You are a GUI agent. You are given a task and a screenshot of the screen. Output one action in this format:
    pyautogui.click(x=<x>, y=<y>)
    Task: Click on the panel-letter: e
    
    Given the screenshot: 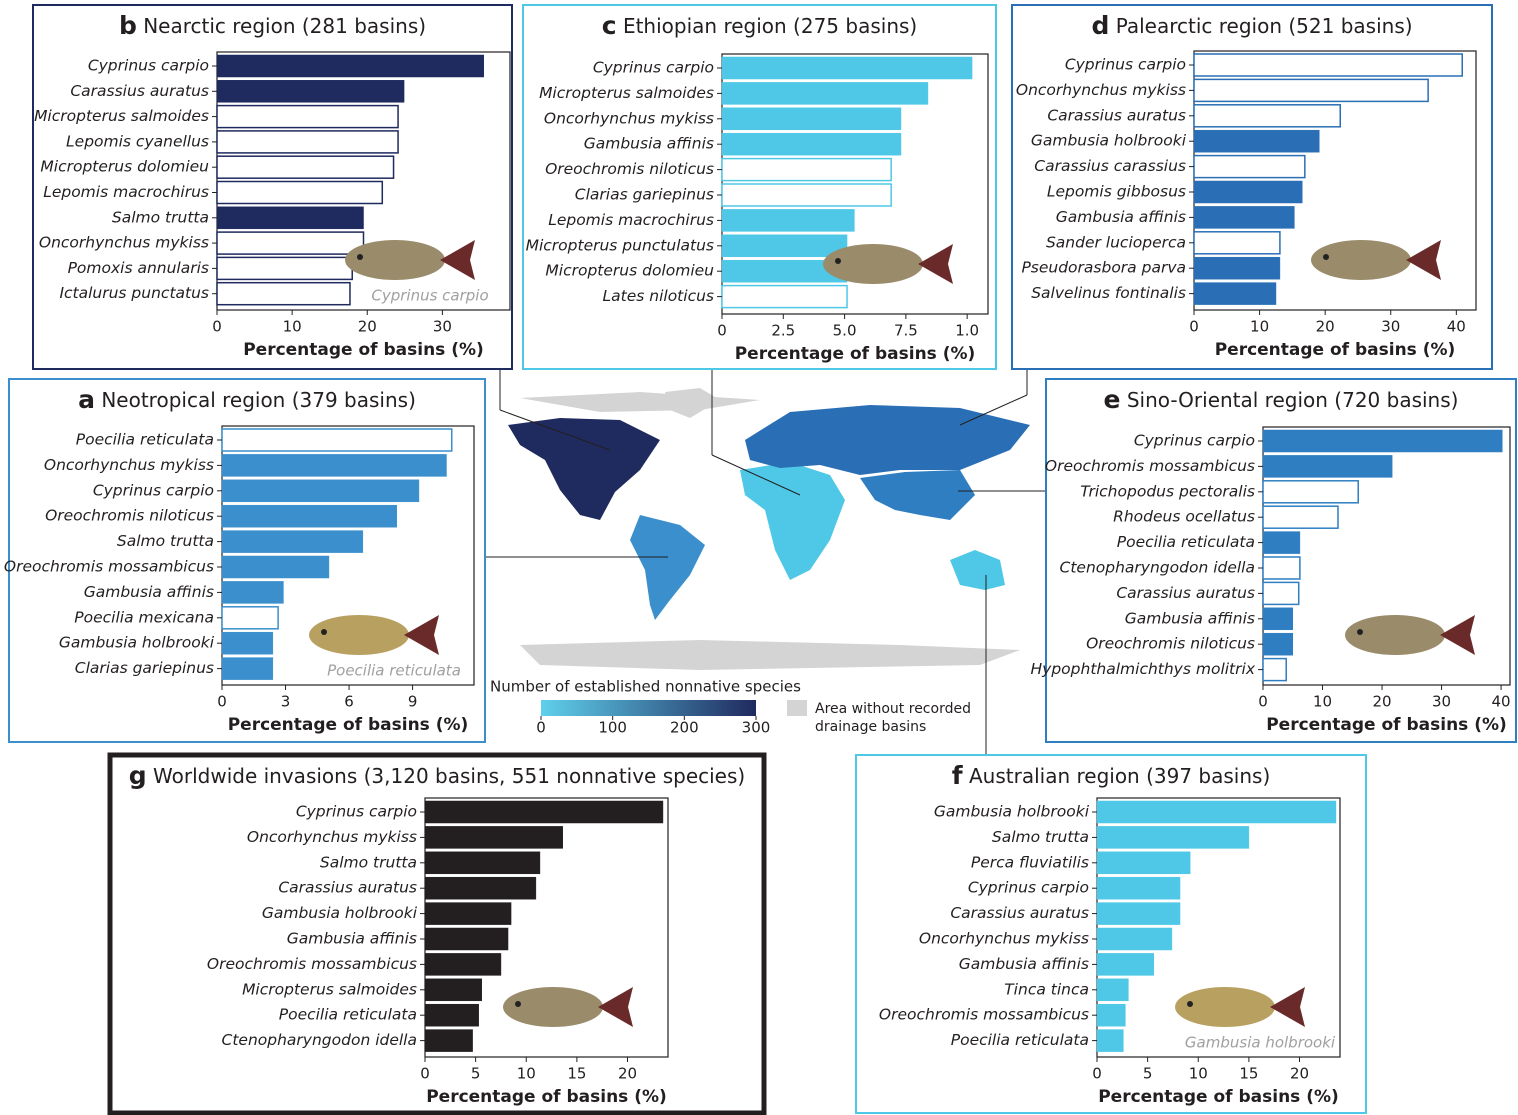 What is the action you would take?
    pyautogui.click(x=1112, y=399)
    